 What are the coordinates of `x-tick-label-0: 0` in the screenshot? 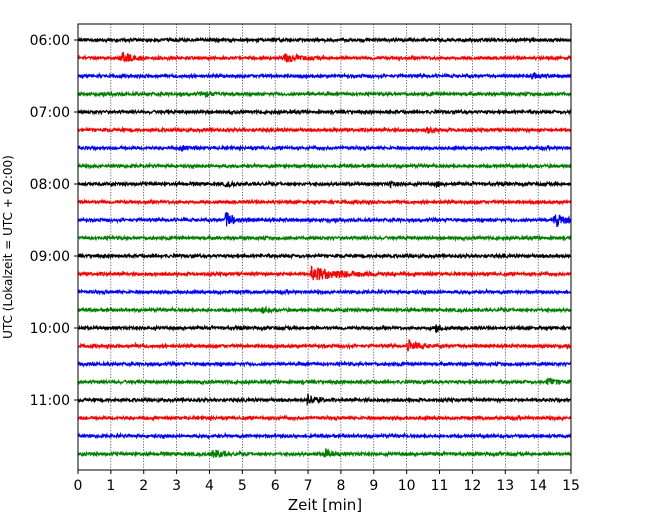 It's located at (78, 486).